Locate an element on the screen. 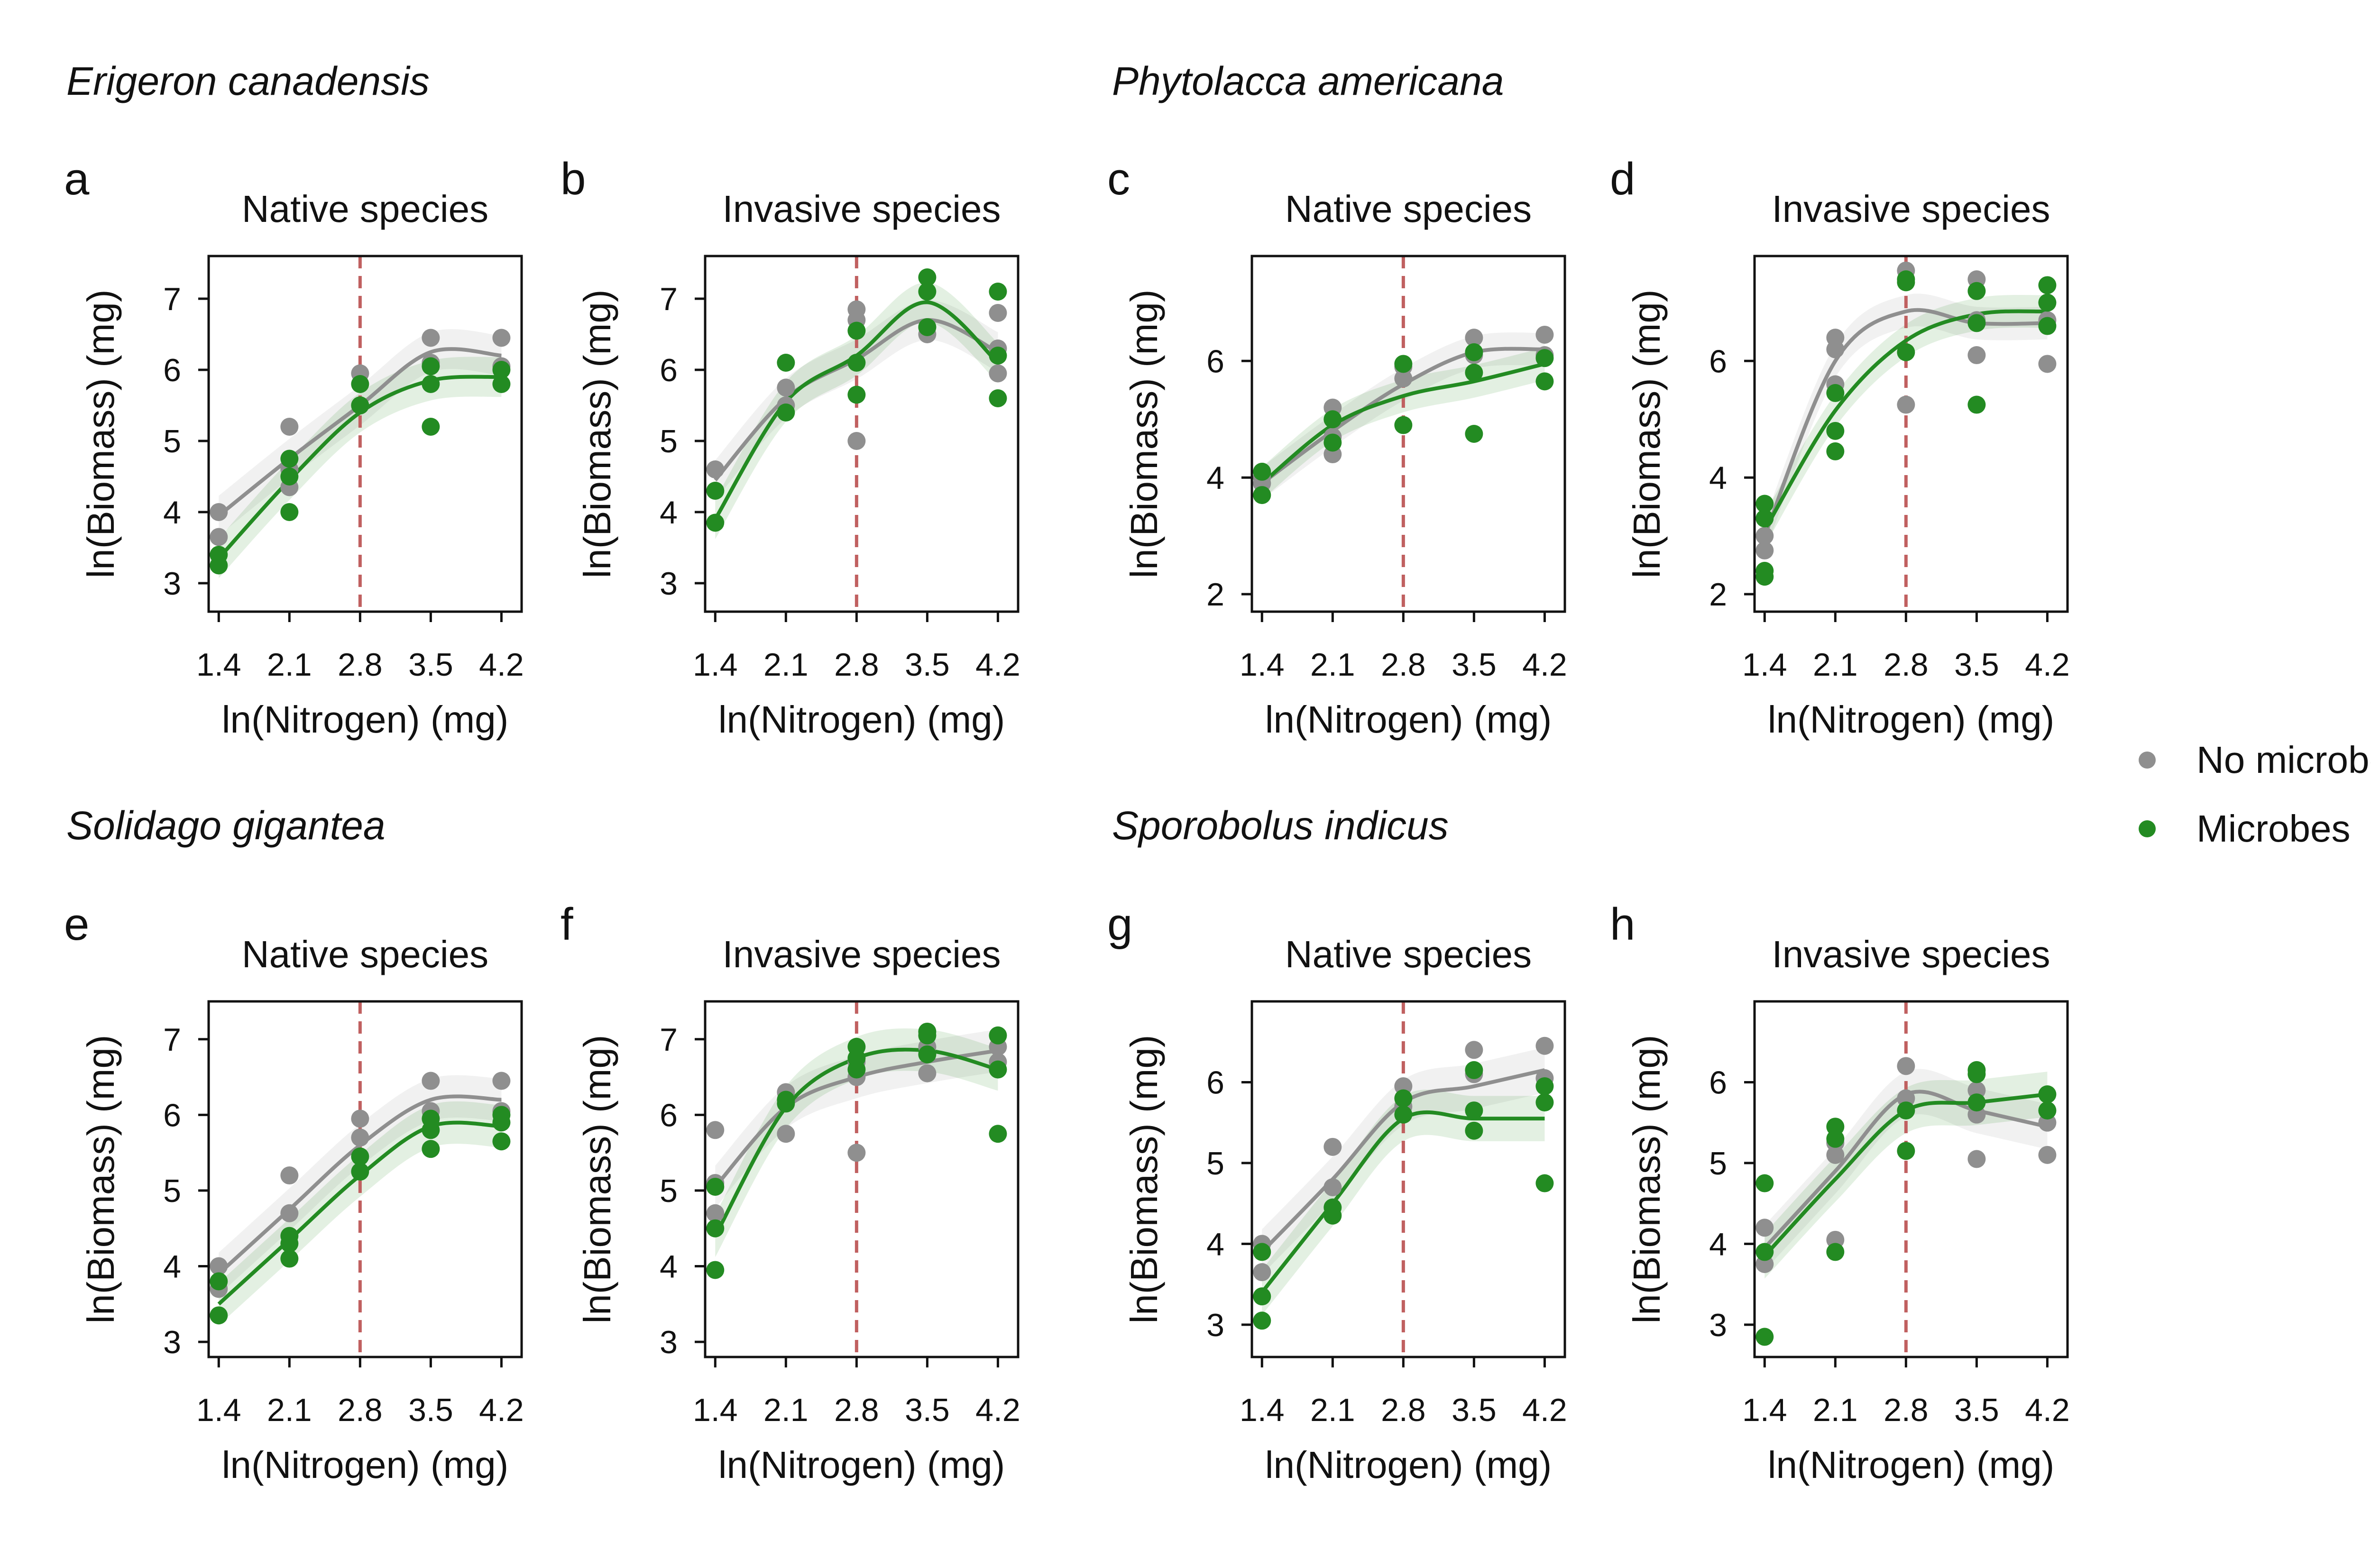 This screenshot has height=1568, width=2371. plot-frame-c is located at coordinates (1408, 434).